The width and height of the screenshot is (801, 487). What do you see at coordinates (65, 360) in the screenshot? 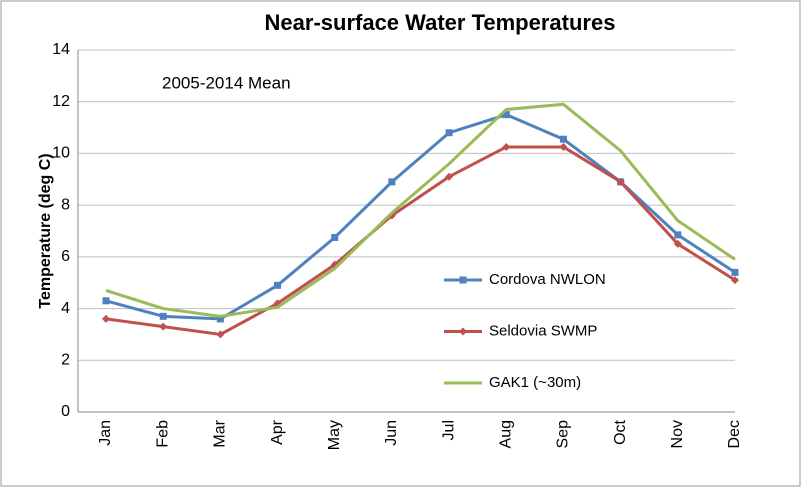
I see `y-tick-label: 2` at bounding box center [65, 360].